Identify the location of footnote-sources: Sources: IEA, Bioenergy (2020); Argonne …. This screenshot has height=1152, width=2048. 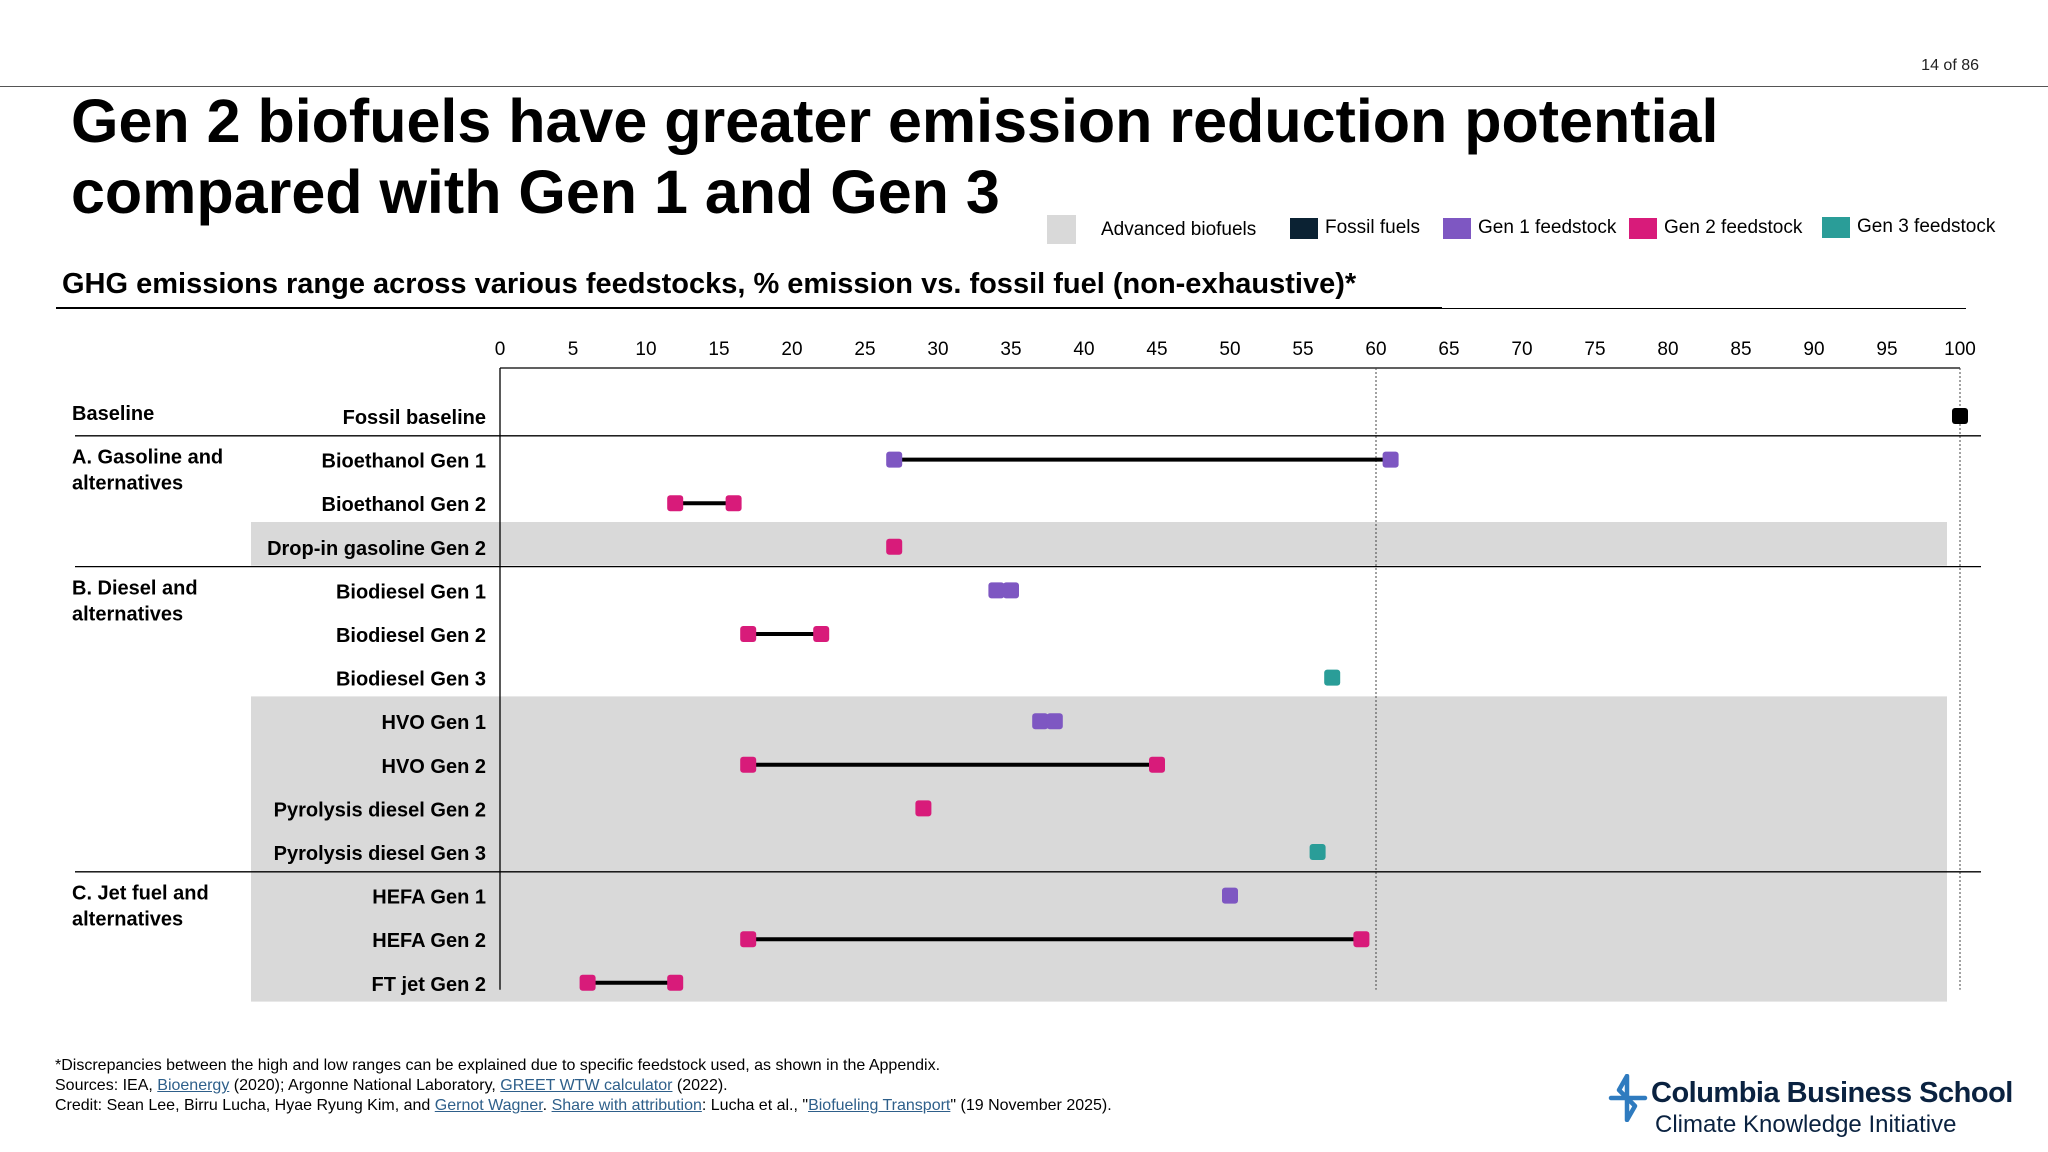
(583, 1086).